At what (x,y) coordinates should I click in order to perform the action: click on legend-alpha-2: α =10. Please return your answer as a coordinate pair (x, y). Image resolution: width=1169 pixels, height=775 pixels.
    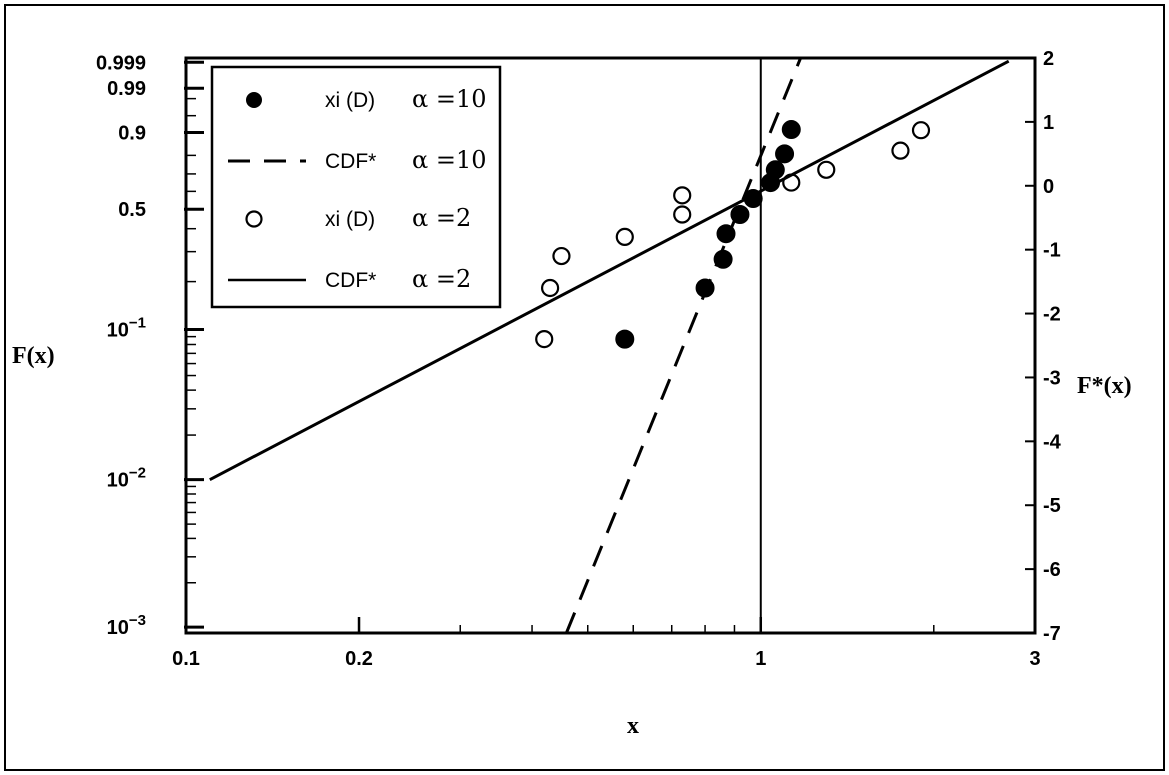
    Looking at the image, I should click on (449, 160).